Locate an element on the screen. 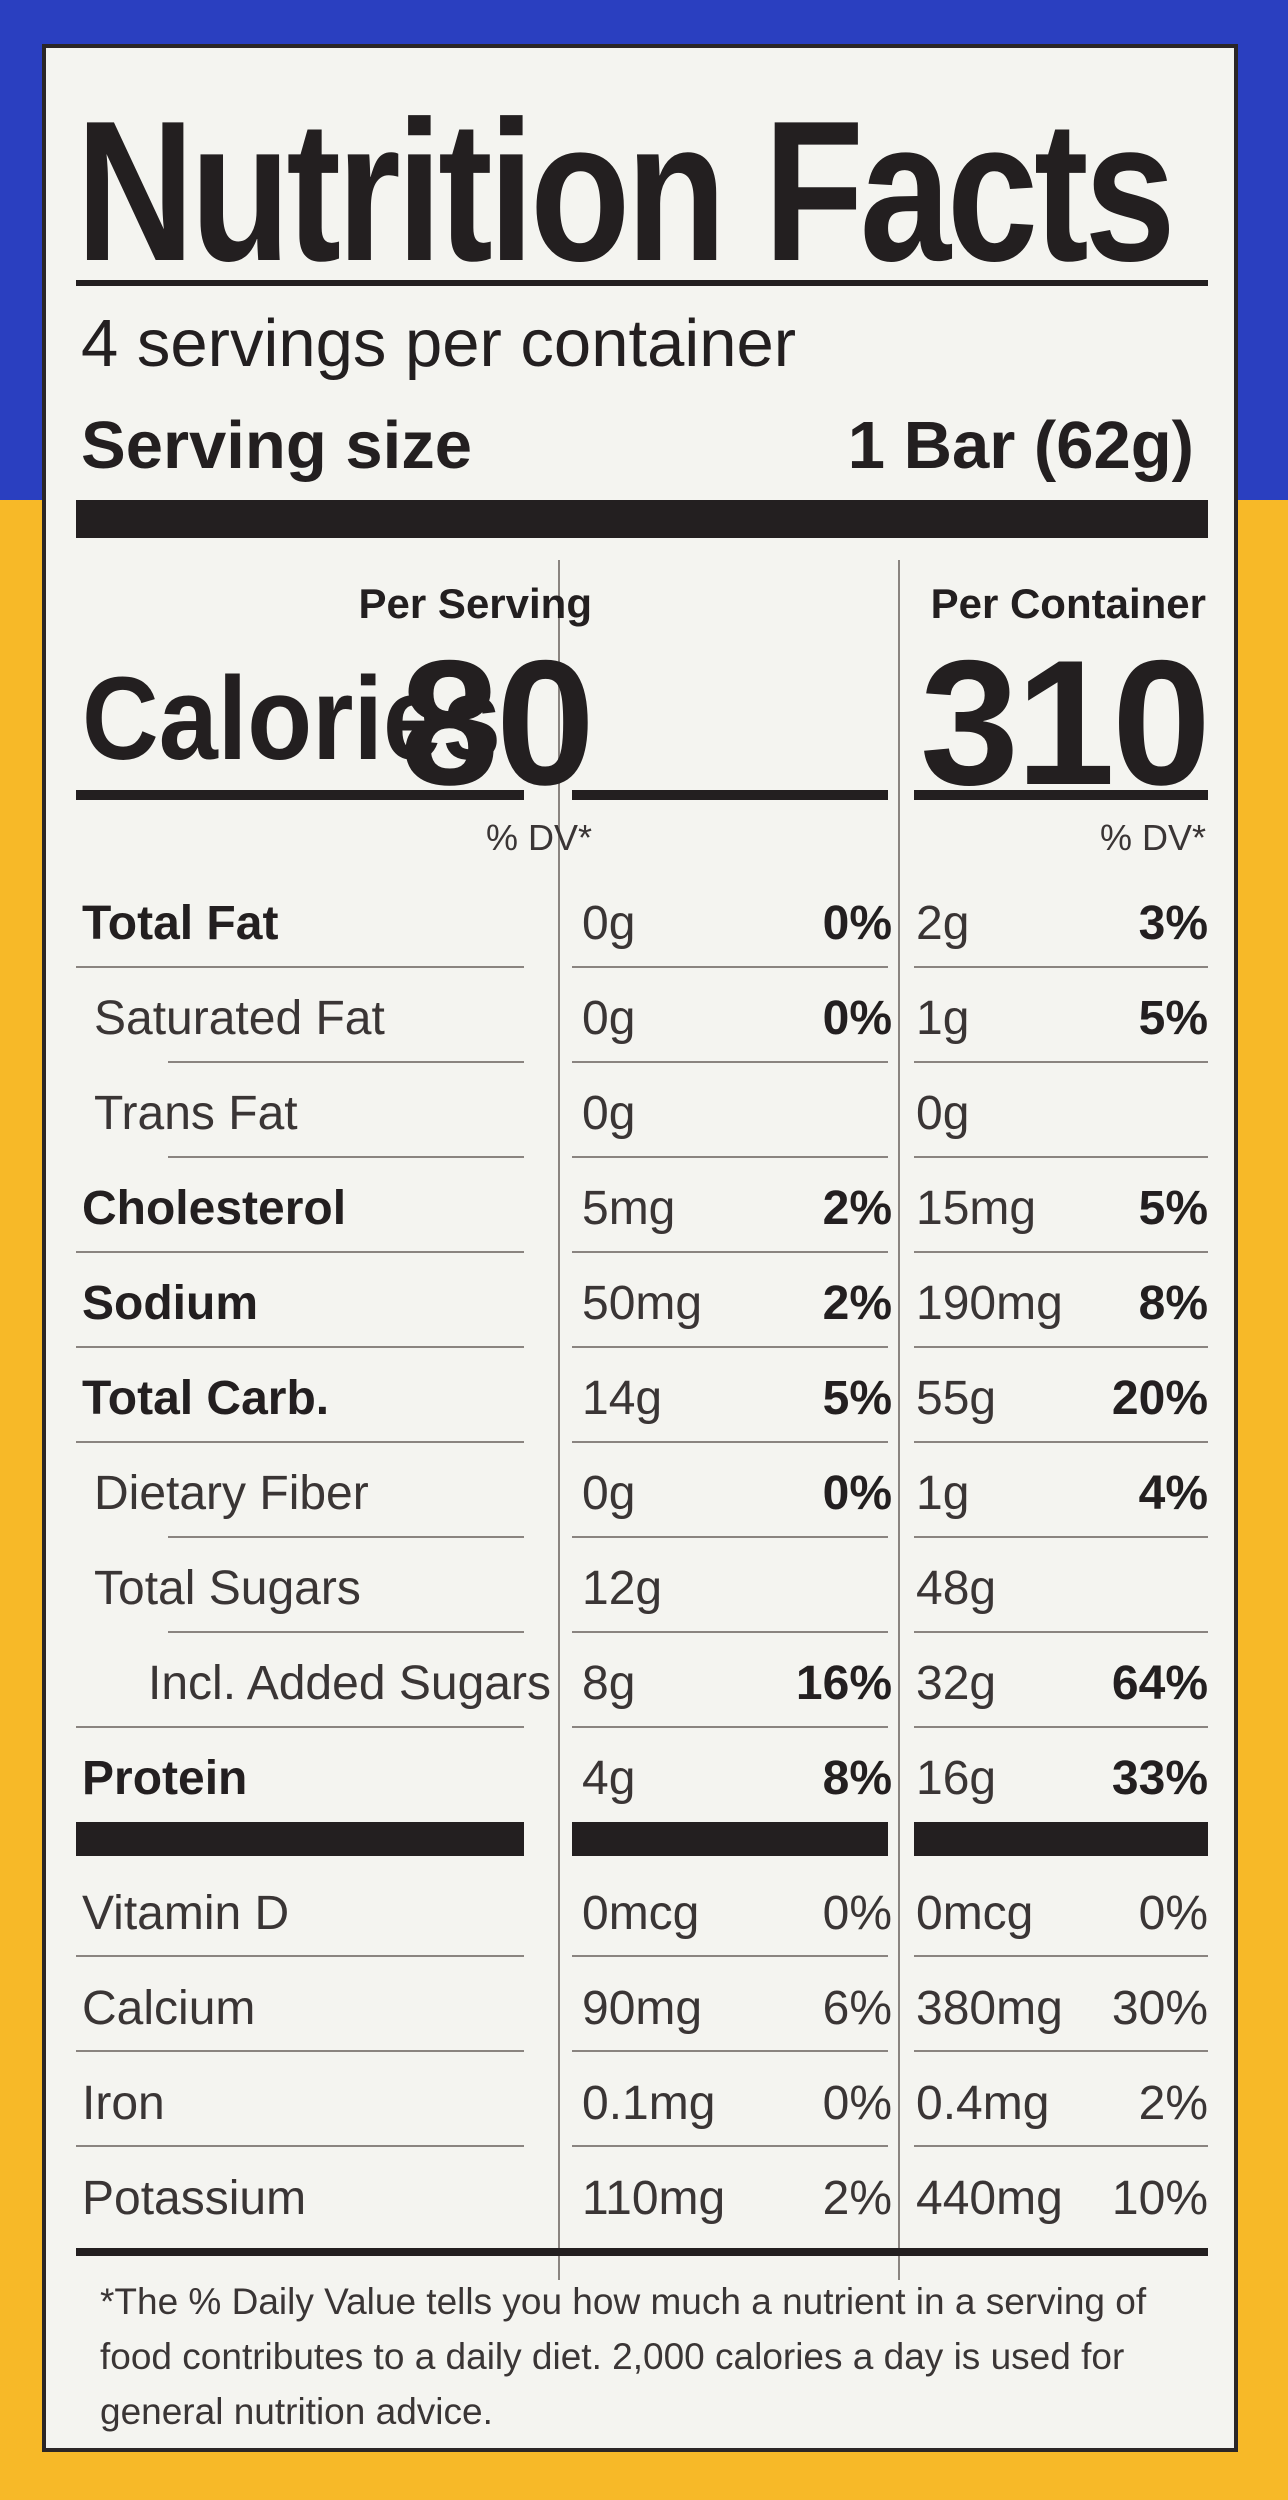 This screenshot has height=2500, width=1288. footnote-divider is located at coordinates (642, 2252).